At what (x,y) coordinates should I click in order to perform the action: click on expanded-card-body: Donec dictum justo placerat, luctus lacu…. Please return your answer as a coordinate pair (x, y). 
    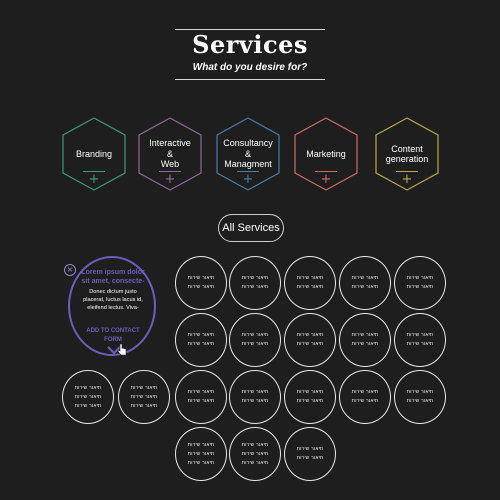
    Looking at the image, I should click on (113, 300).